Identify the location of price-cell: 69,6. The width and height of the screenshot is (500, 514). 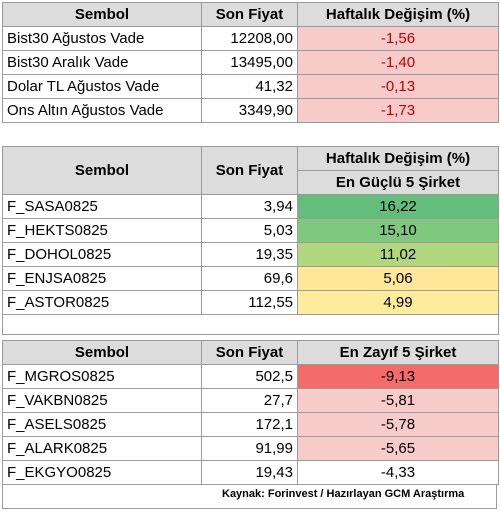
(249, 278).